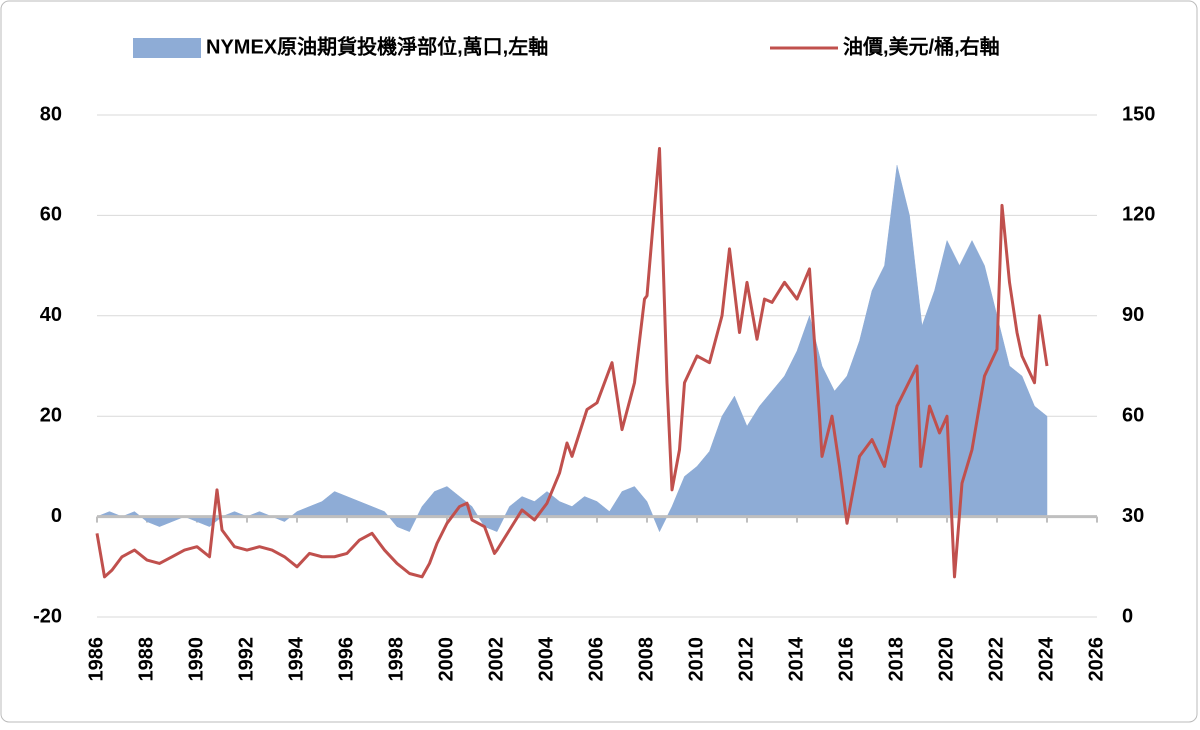  I want to click on y-tick-label: 60, so click(51, 215).